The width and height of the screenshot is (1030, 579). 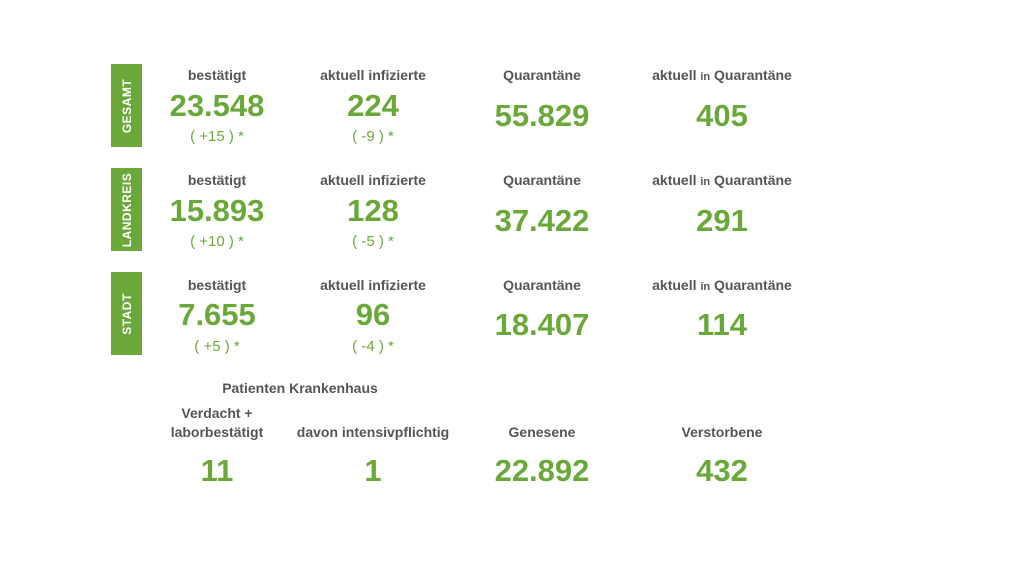 I want to click on section-tab-label: STADT, so click(x=126, y=313).